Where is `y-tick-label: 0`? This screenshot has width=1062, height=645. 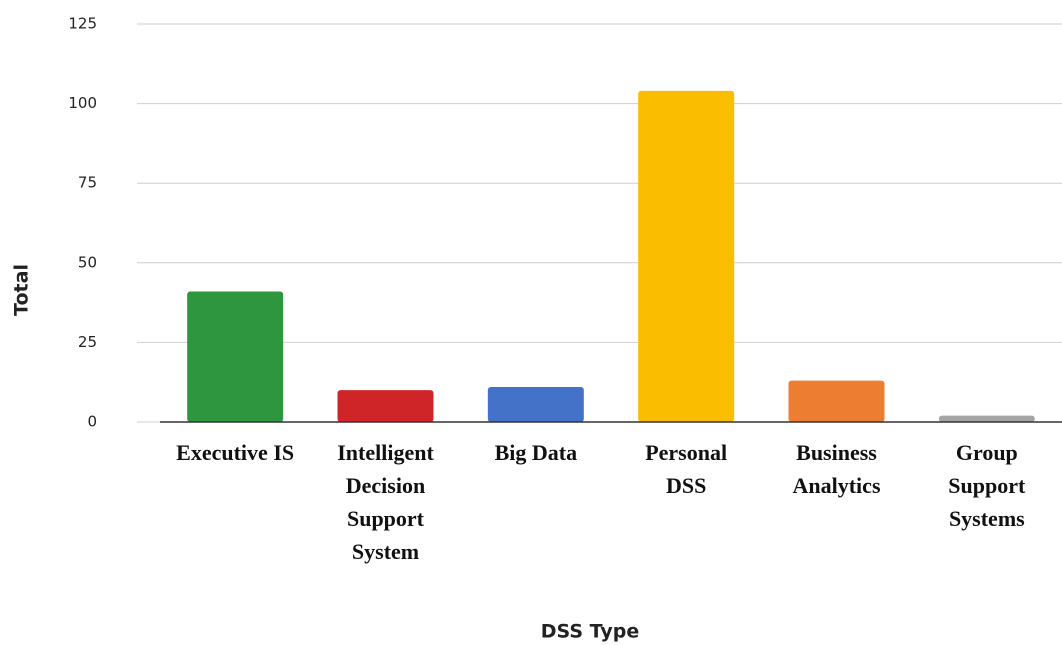
y-tick-label: 0 is located at coordinates (92, 422).